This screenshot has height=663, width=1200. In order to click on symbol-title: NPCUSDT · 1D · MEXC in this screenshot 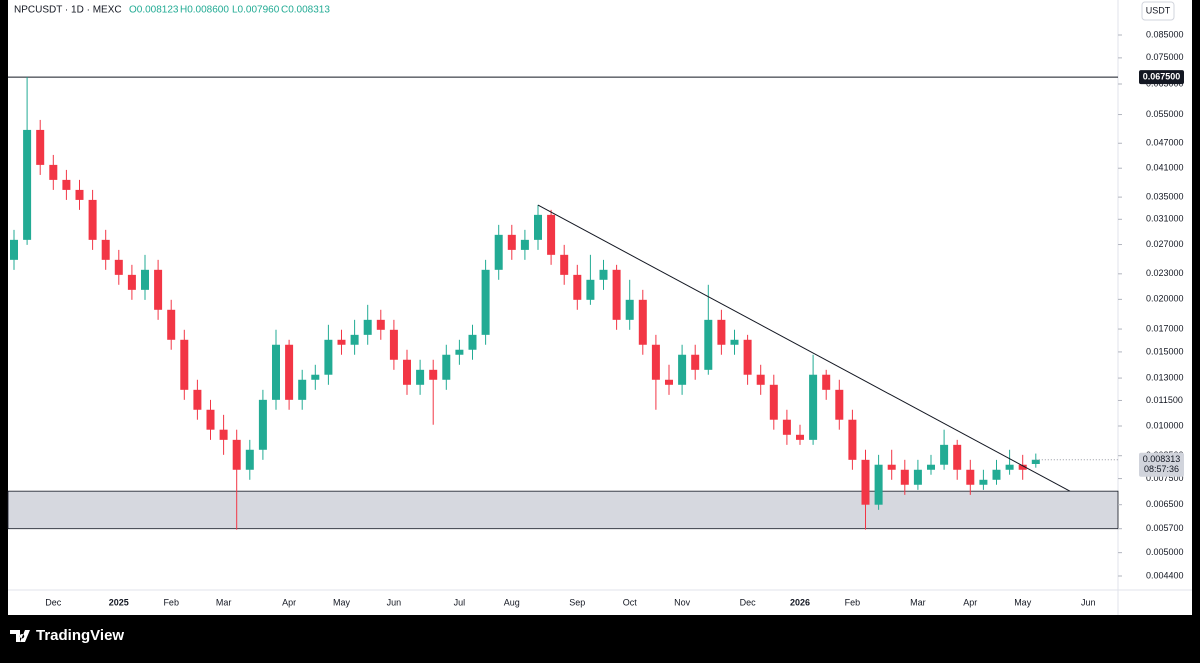, I will do `click(68, 10)`.